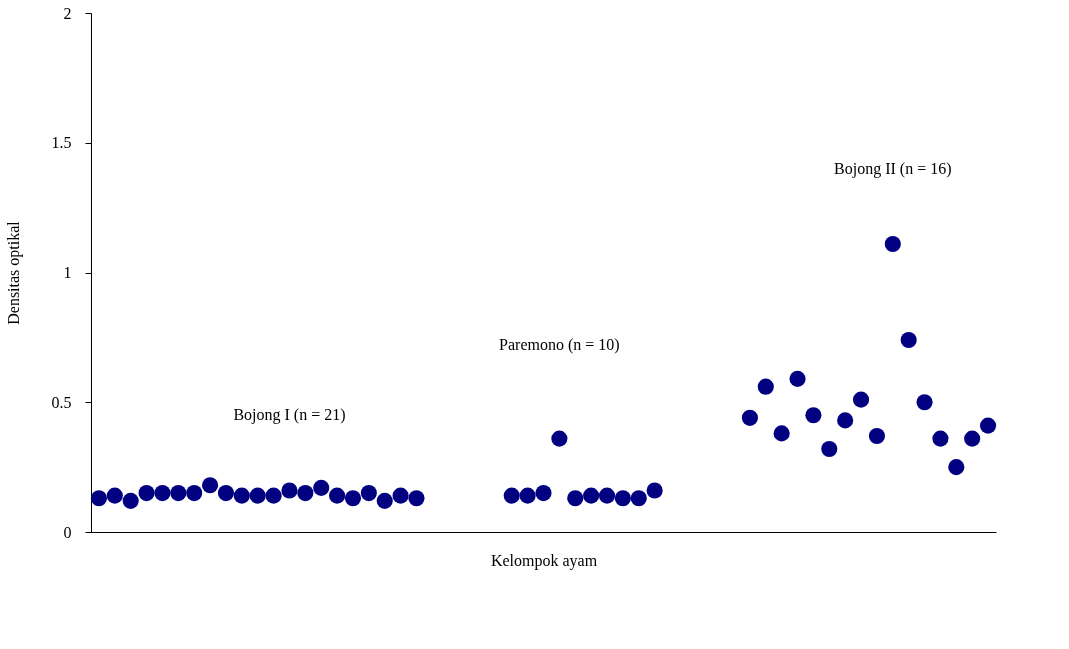 The height and width of the screenshot is (649, 1069). What do you see at coordinates (61, 143) in the screenshot?
I see `y-tick-label: 1.5` at bounding box center [61, 143].